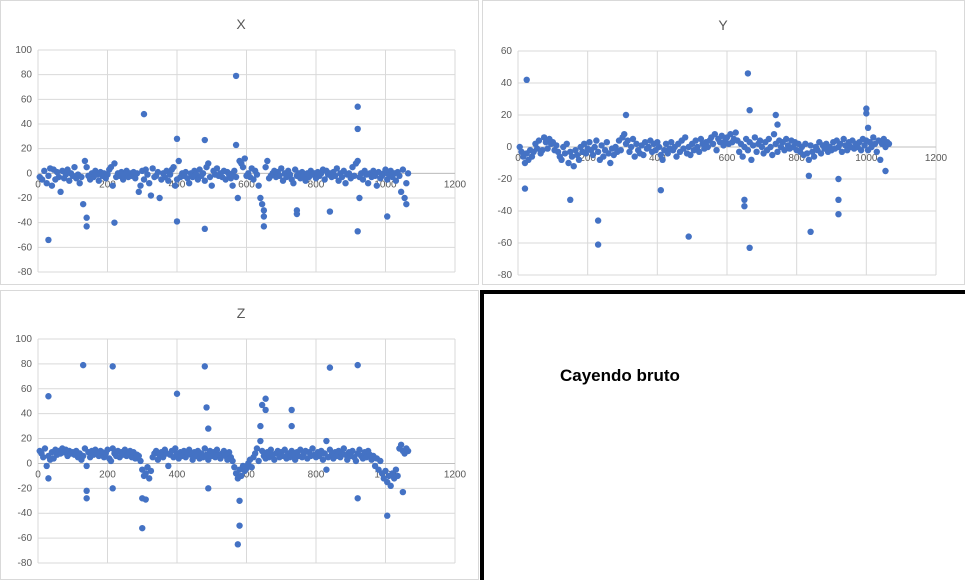 Image resolution: width=965 pixels, height=580 pixels. I want to click on x-tick-label: 400, so click(657, 158).